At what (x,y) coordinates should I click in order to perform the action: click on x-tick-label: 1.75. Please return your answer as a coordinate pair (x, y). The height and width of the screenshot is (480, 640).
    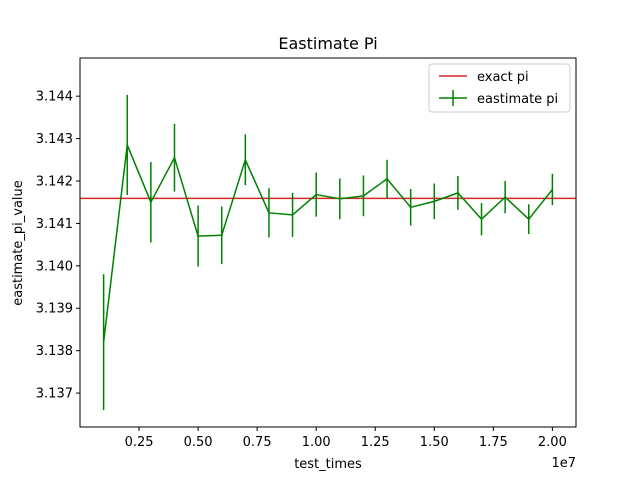
    Looking at the image, I should click on (493, 442).